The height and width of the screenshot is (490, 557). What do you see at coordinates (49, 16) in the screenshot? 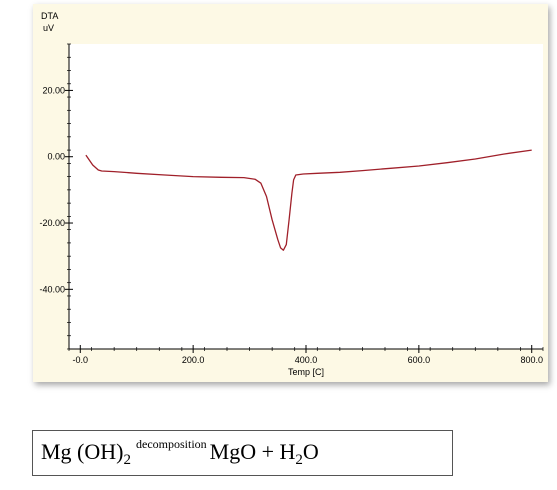
I see `y-axis-label: DTA` at bounding box center [49, 16].